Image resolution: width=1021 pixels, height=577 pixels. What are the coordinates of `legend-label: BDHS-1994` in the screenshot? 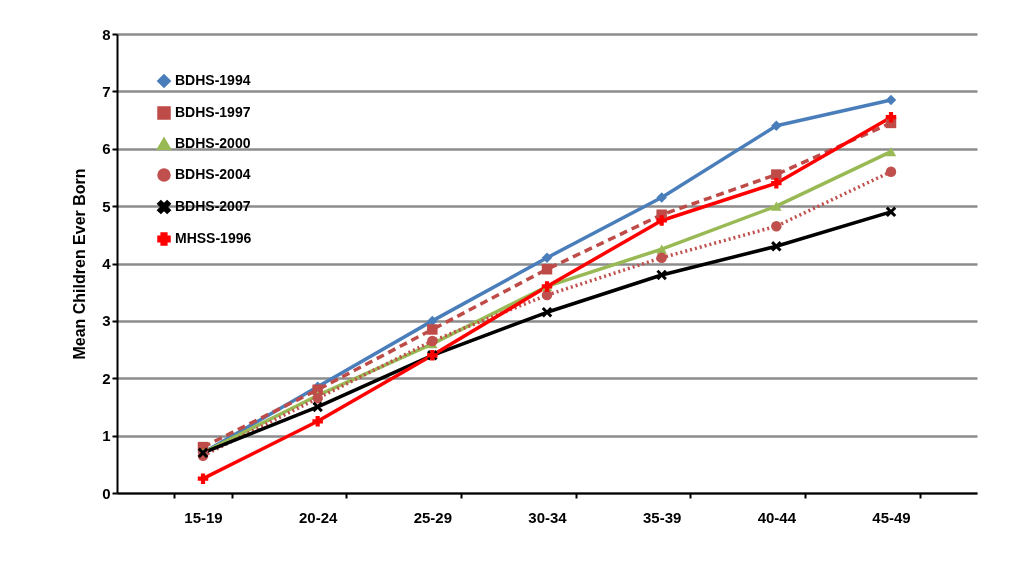 It's located at (213, 80).